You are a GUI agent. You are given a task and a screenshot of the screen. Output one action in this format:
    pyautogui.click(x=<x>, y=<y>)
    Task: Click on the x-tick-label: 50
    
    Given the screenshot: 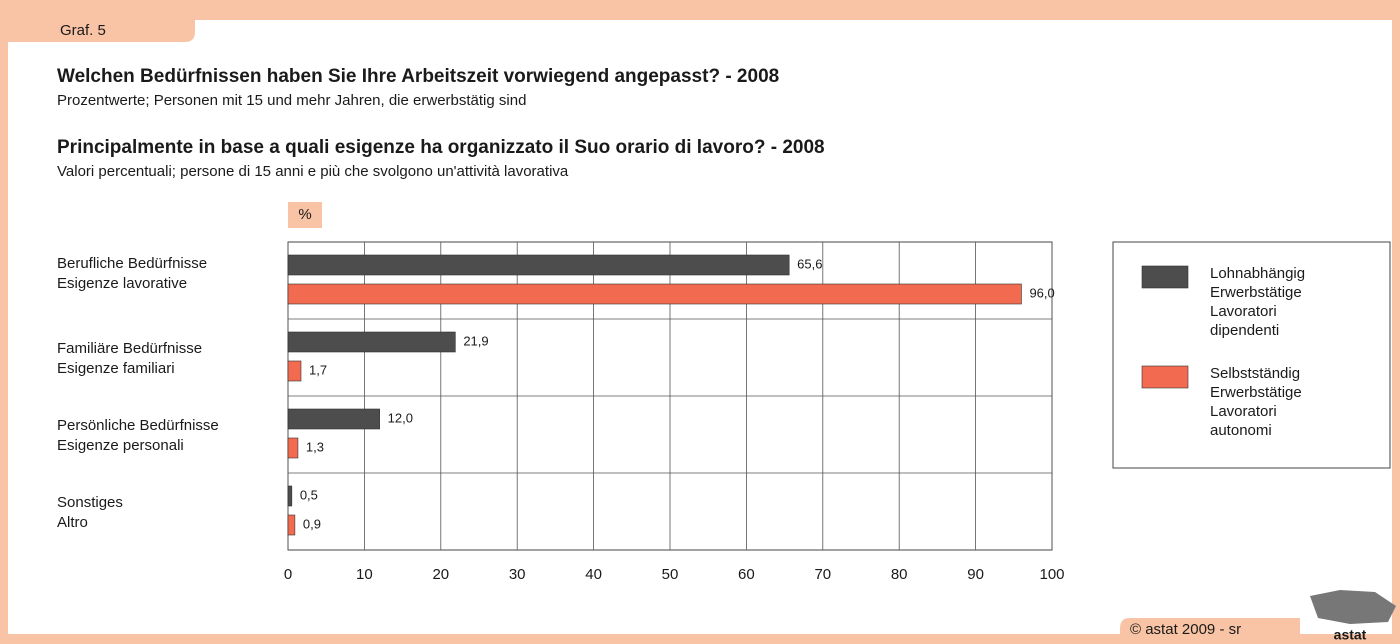 What is the action you would take?
    pyautogui.click(x=670, y=574)
    